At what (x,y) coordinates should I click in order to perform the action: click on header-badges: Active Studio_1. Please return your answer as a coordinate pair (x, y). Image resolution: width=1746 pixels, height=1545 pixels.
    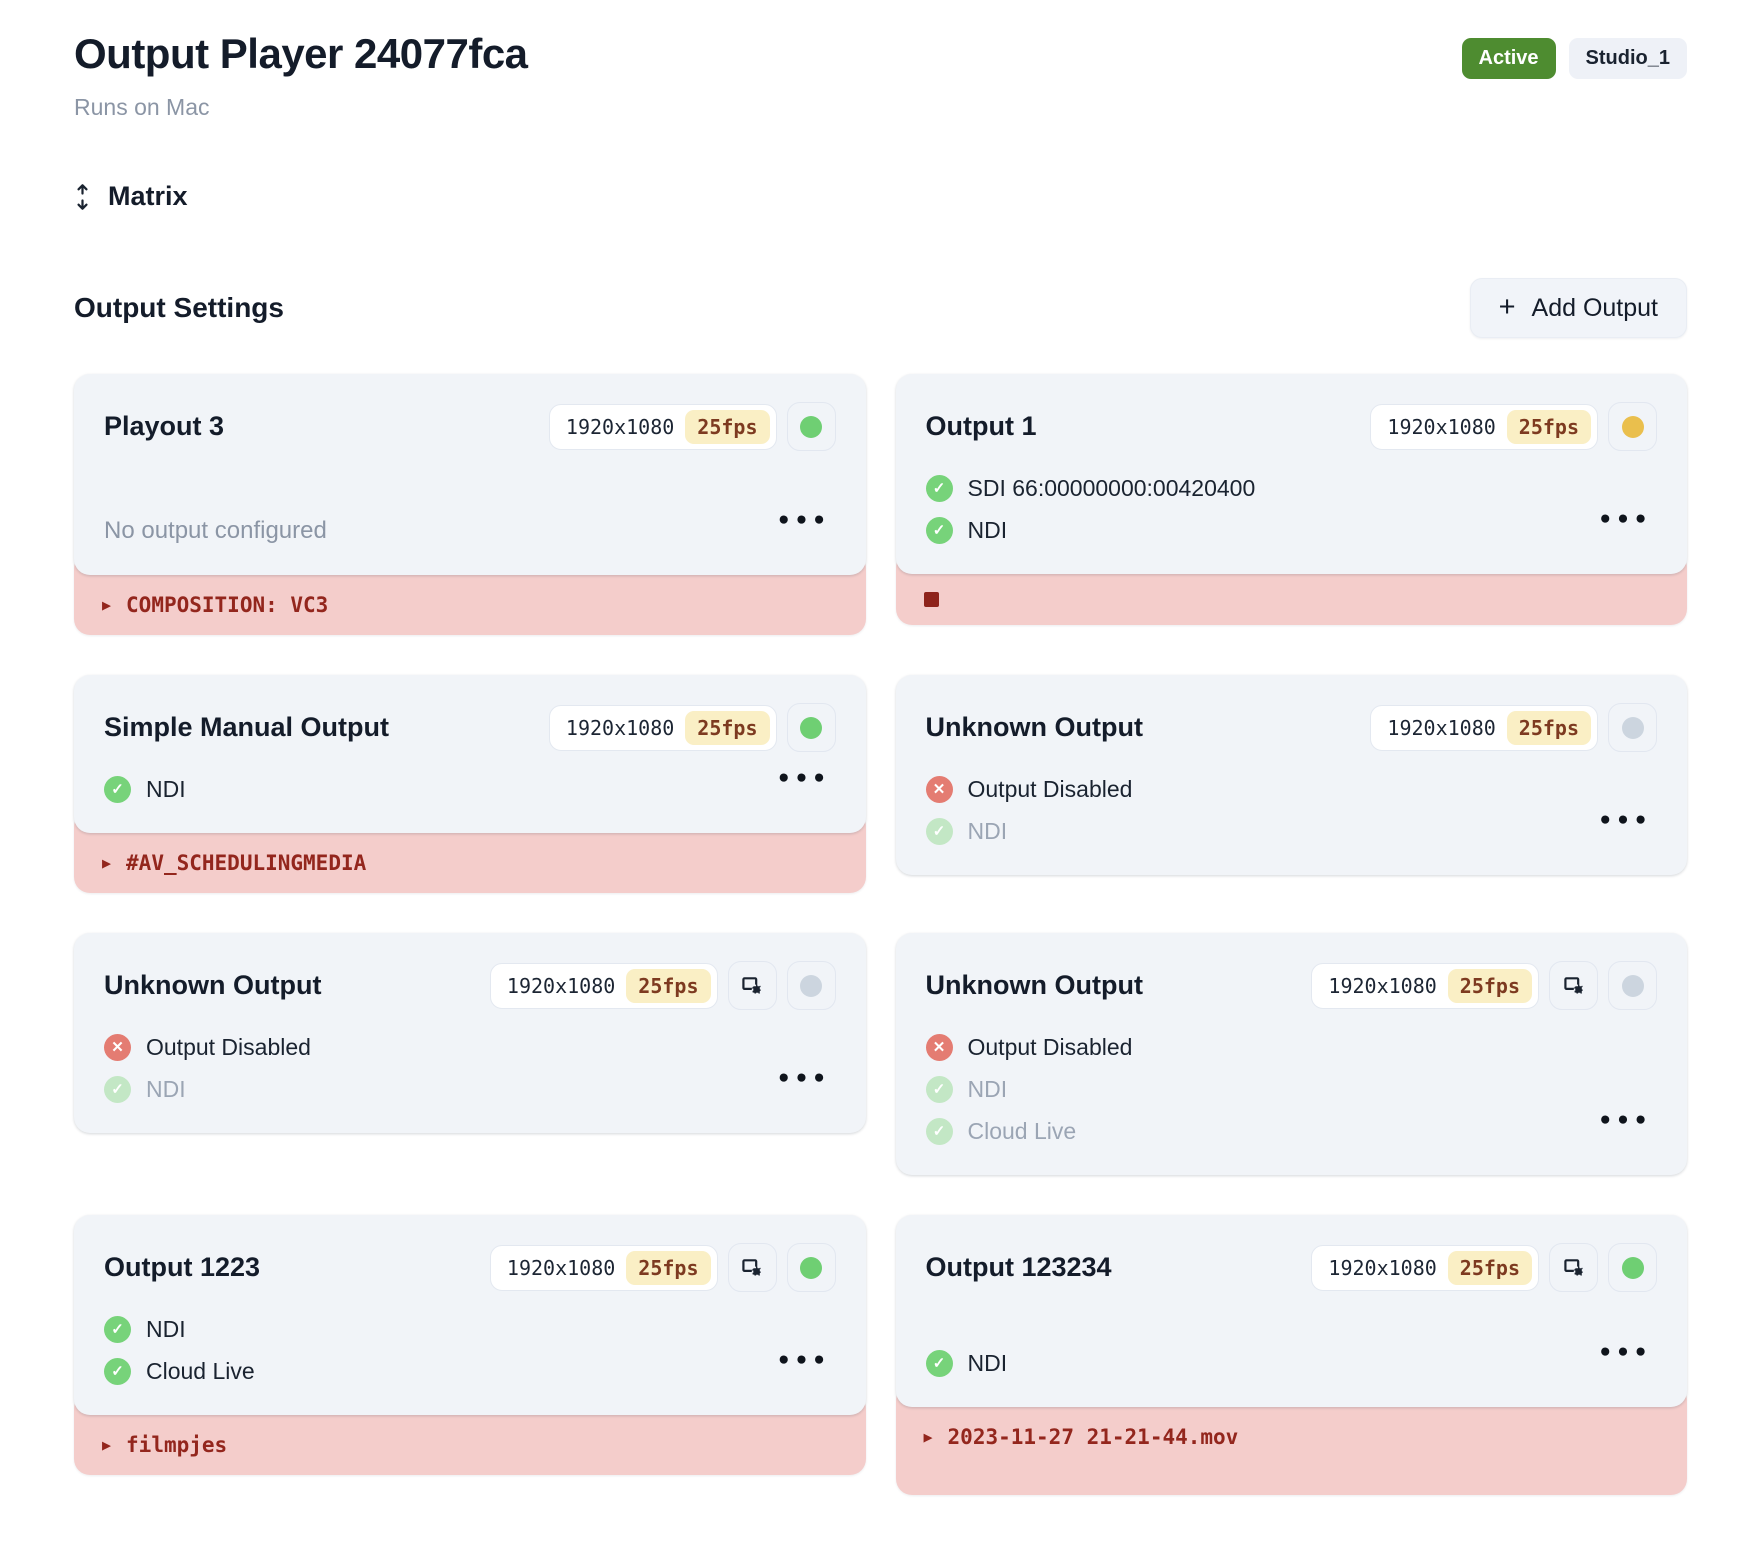
    Looking at the image, I should click on (1574, 58).